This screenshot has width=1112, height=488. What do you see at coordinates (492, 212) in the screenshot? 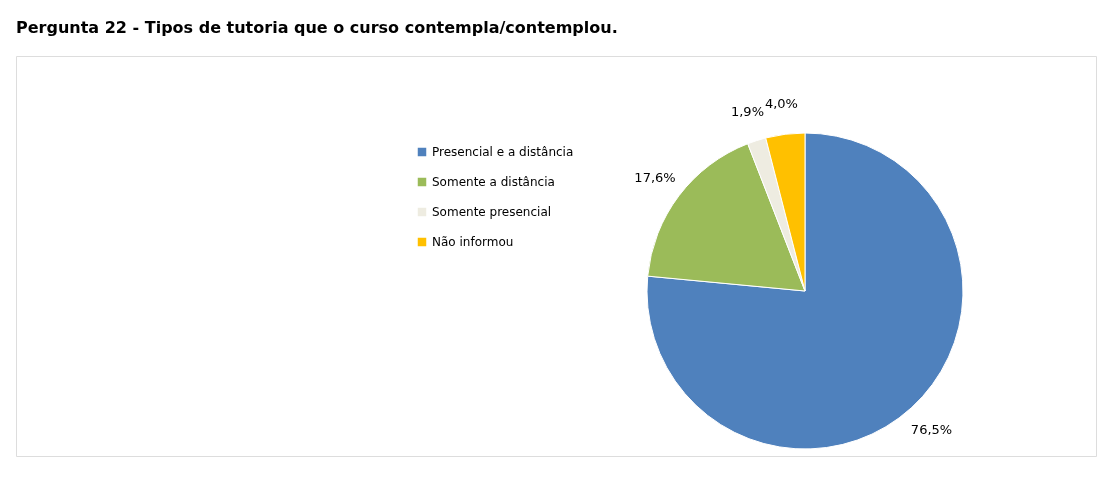
I see `legend-label: Somente presencial` at bounding box center [492, 212].